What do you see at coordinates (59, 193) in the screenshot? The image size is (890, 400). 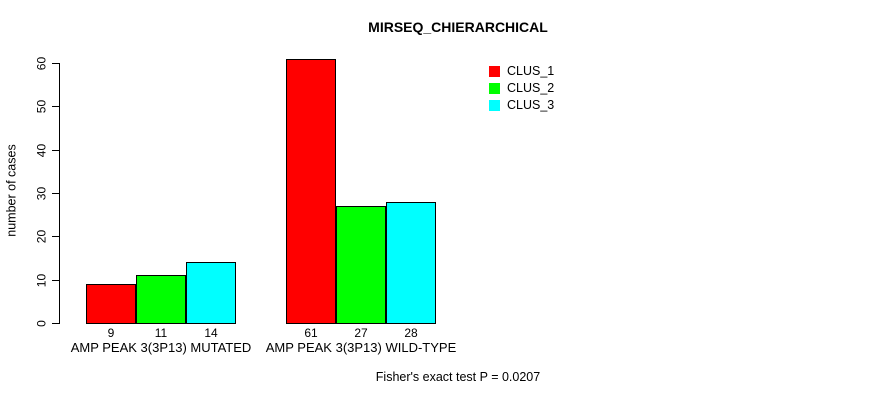 I see `y-axis` at bounding box center [59, 193].